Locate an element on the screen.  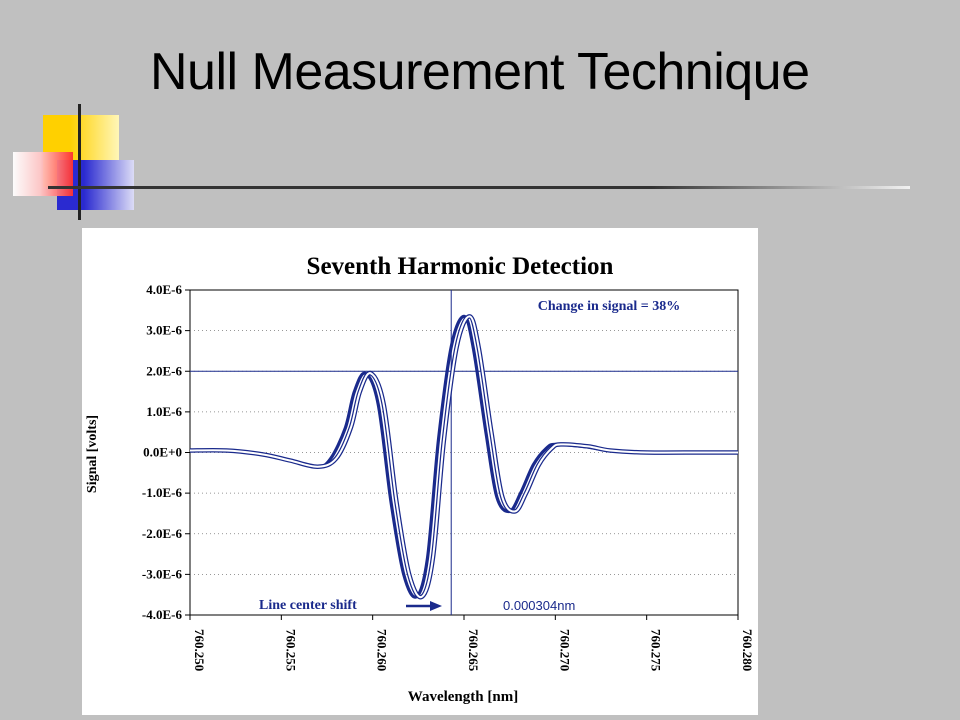
chart-title: Seventh Harmonic Detection is located at coordinates (460, 266).